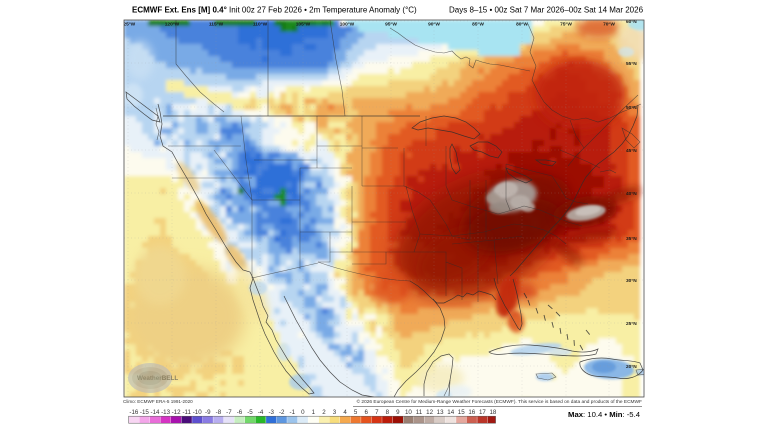 The height and width of the screenshot is (432, 768). Describe the element at coordinates (250, 412) in the screenshot. I see `svg-text: -5` at that location.